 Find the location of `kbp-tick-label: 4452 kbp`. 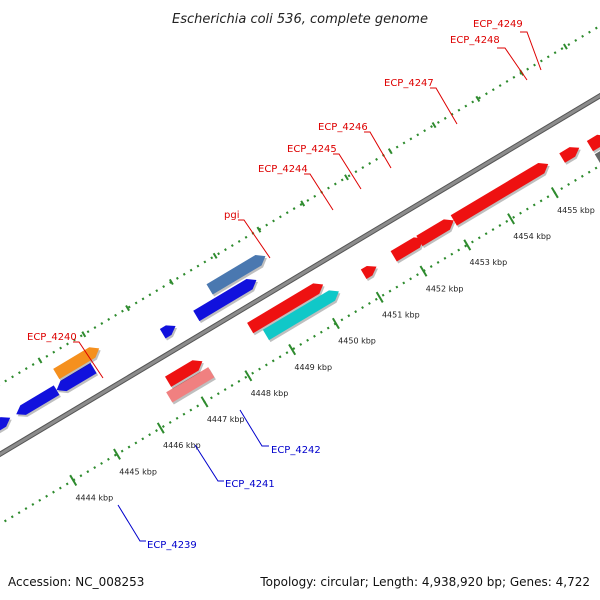

kbp-tick-label: 4452 kbp is located at coordinates (445, 288).